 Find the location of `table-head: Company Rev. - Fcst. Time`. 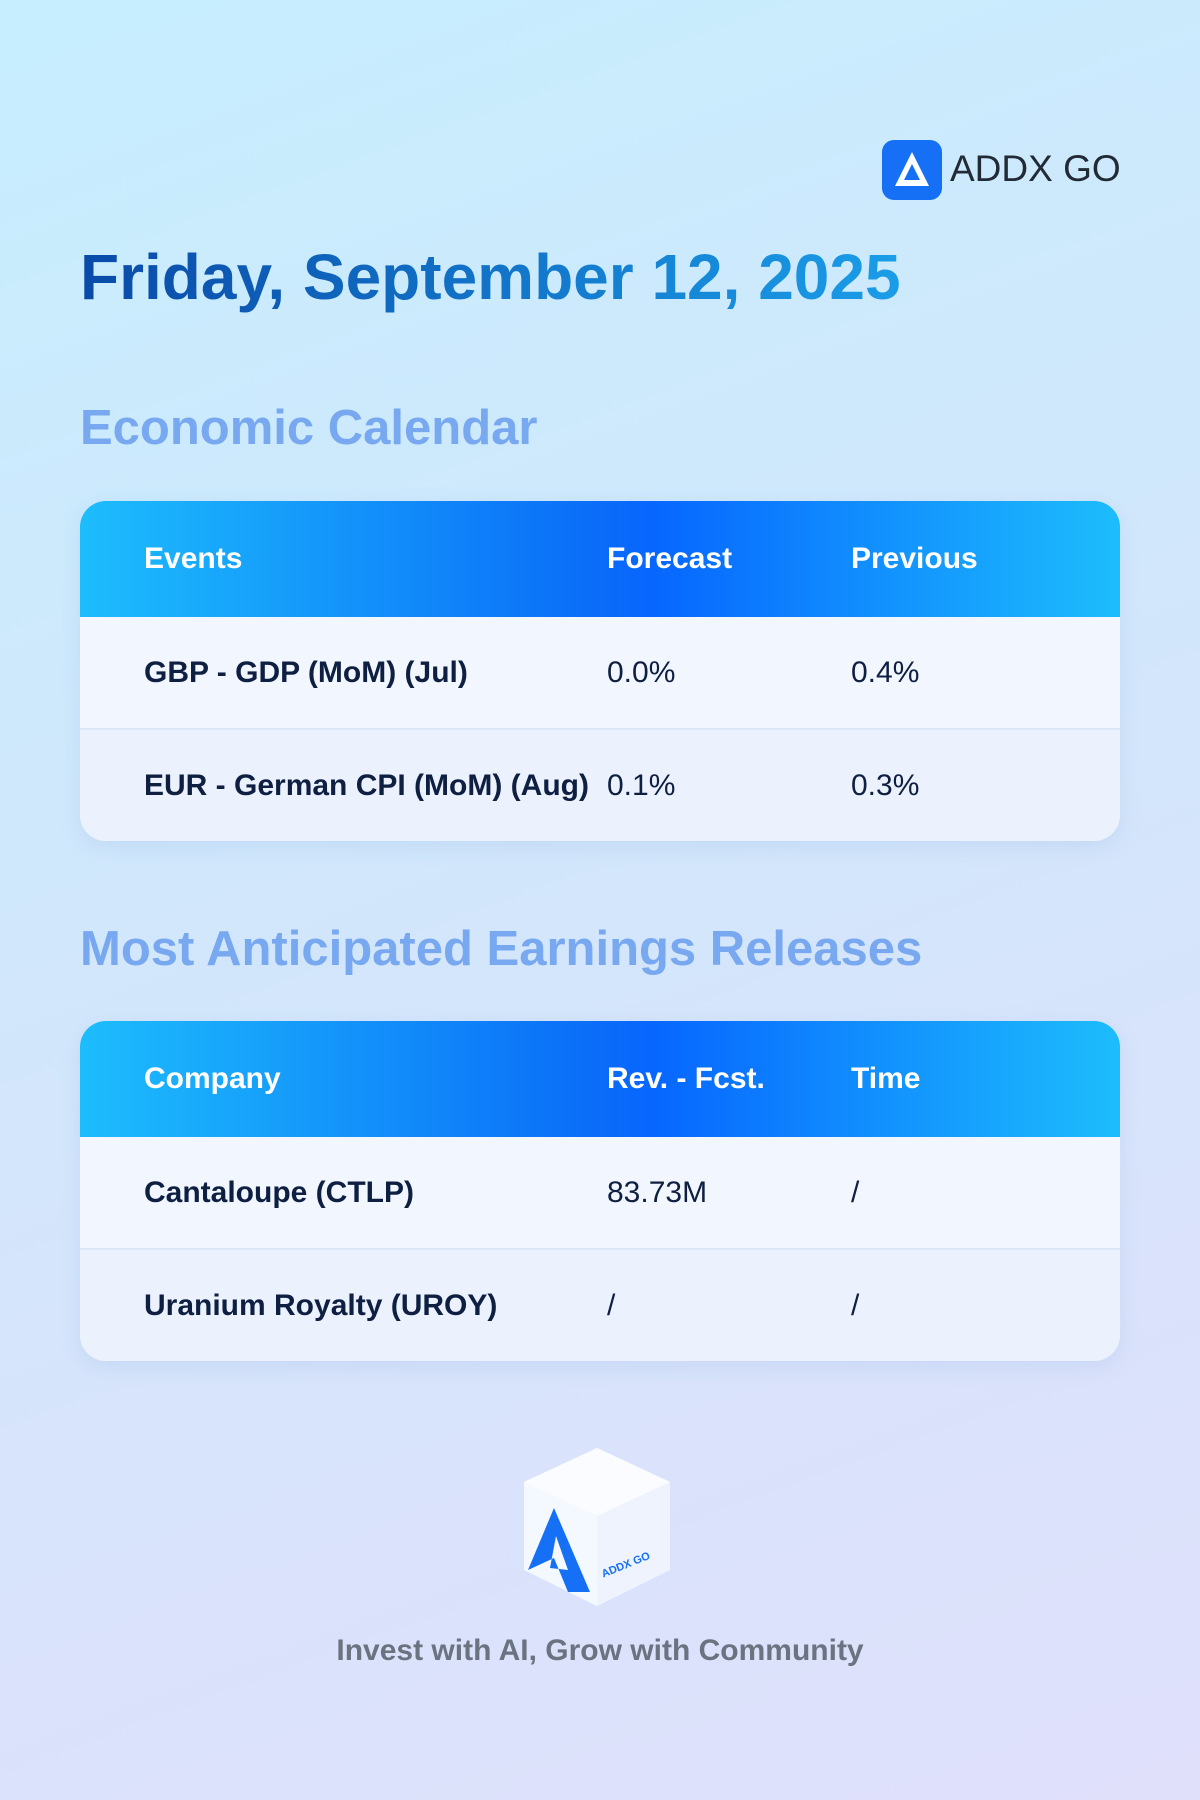

table-head: Company Rev. - Fcst. Time is located at coordinates (600, 1079).